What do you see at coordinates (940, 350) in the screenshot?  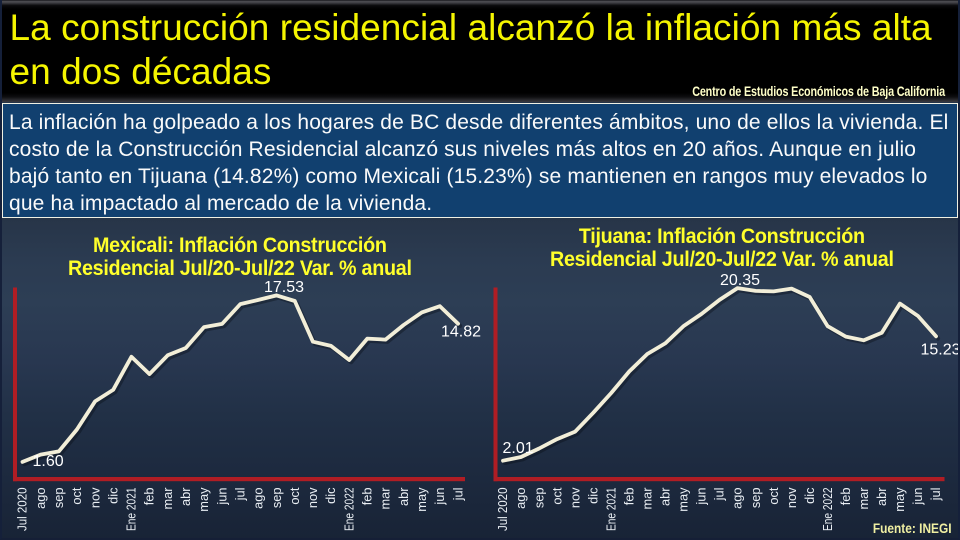 I see `svg-text: 15.23` at bounding box center [940, 350].